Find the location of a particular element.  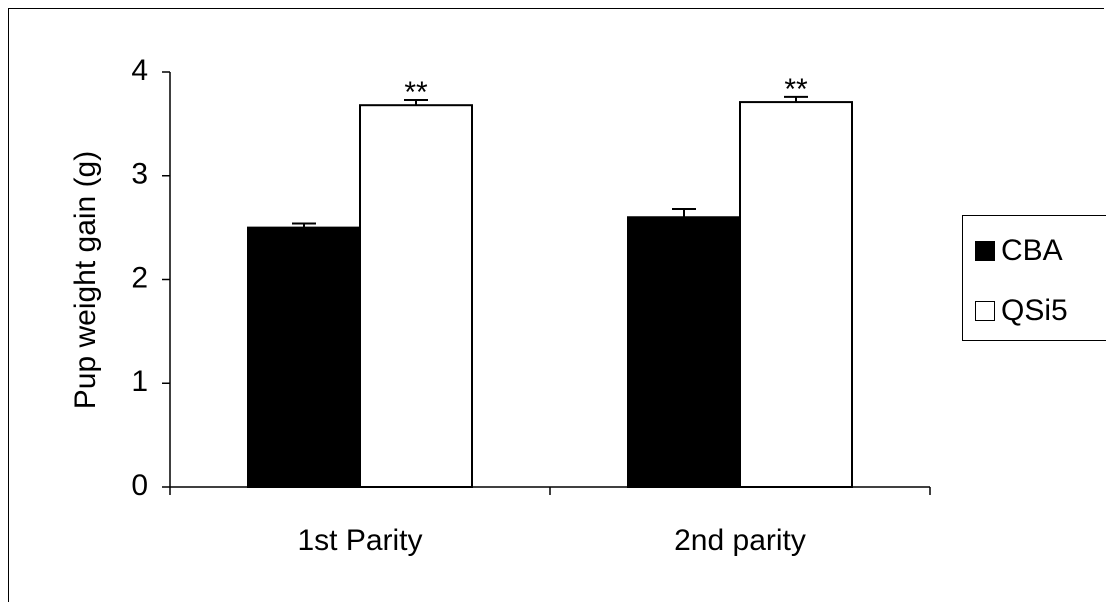

legend-item-qsi5: QSi5 is located at coordinates (1021, 311).